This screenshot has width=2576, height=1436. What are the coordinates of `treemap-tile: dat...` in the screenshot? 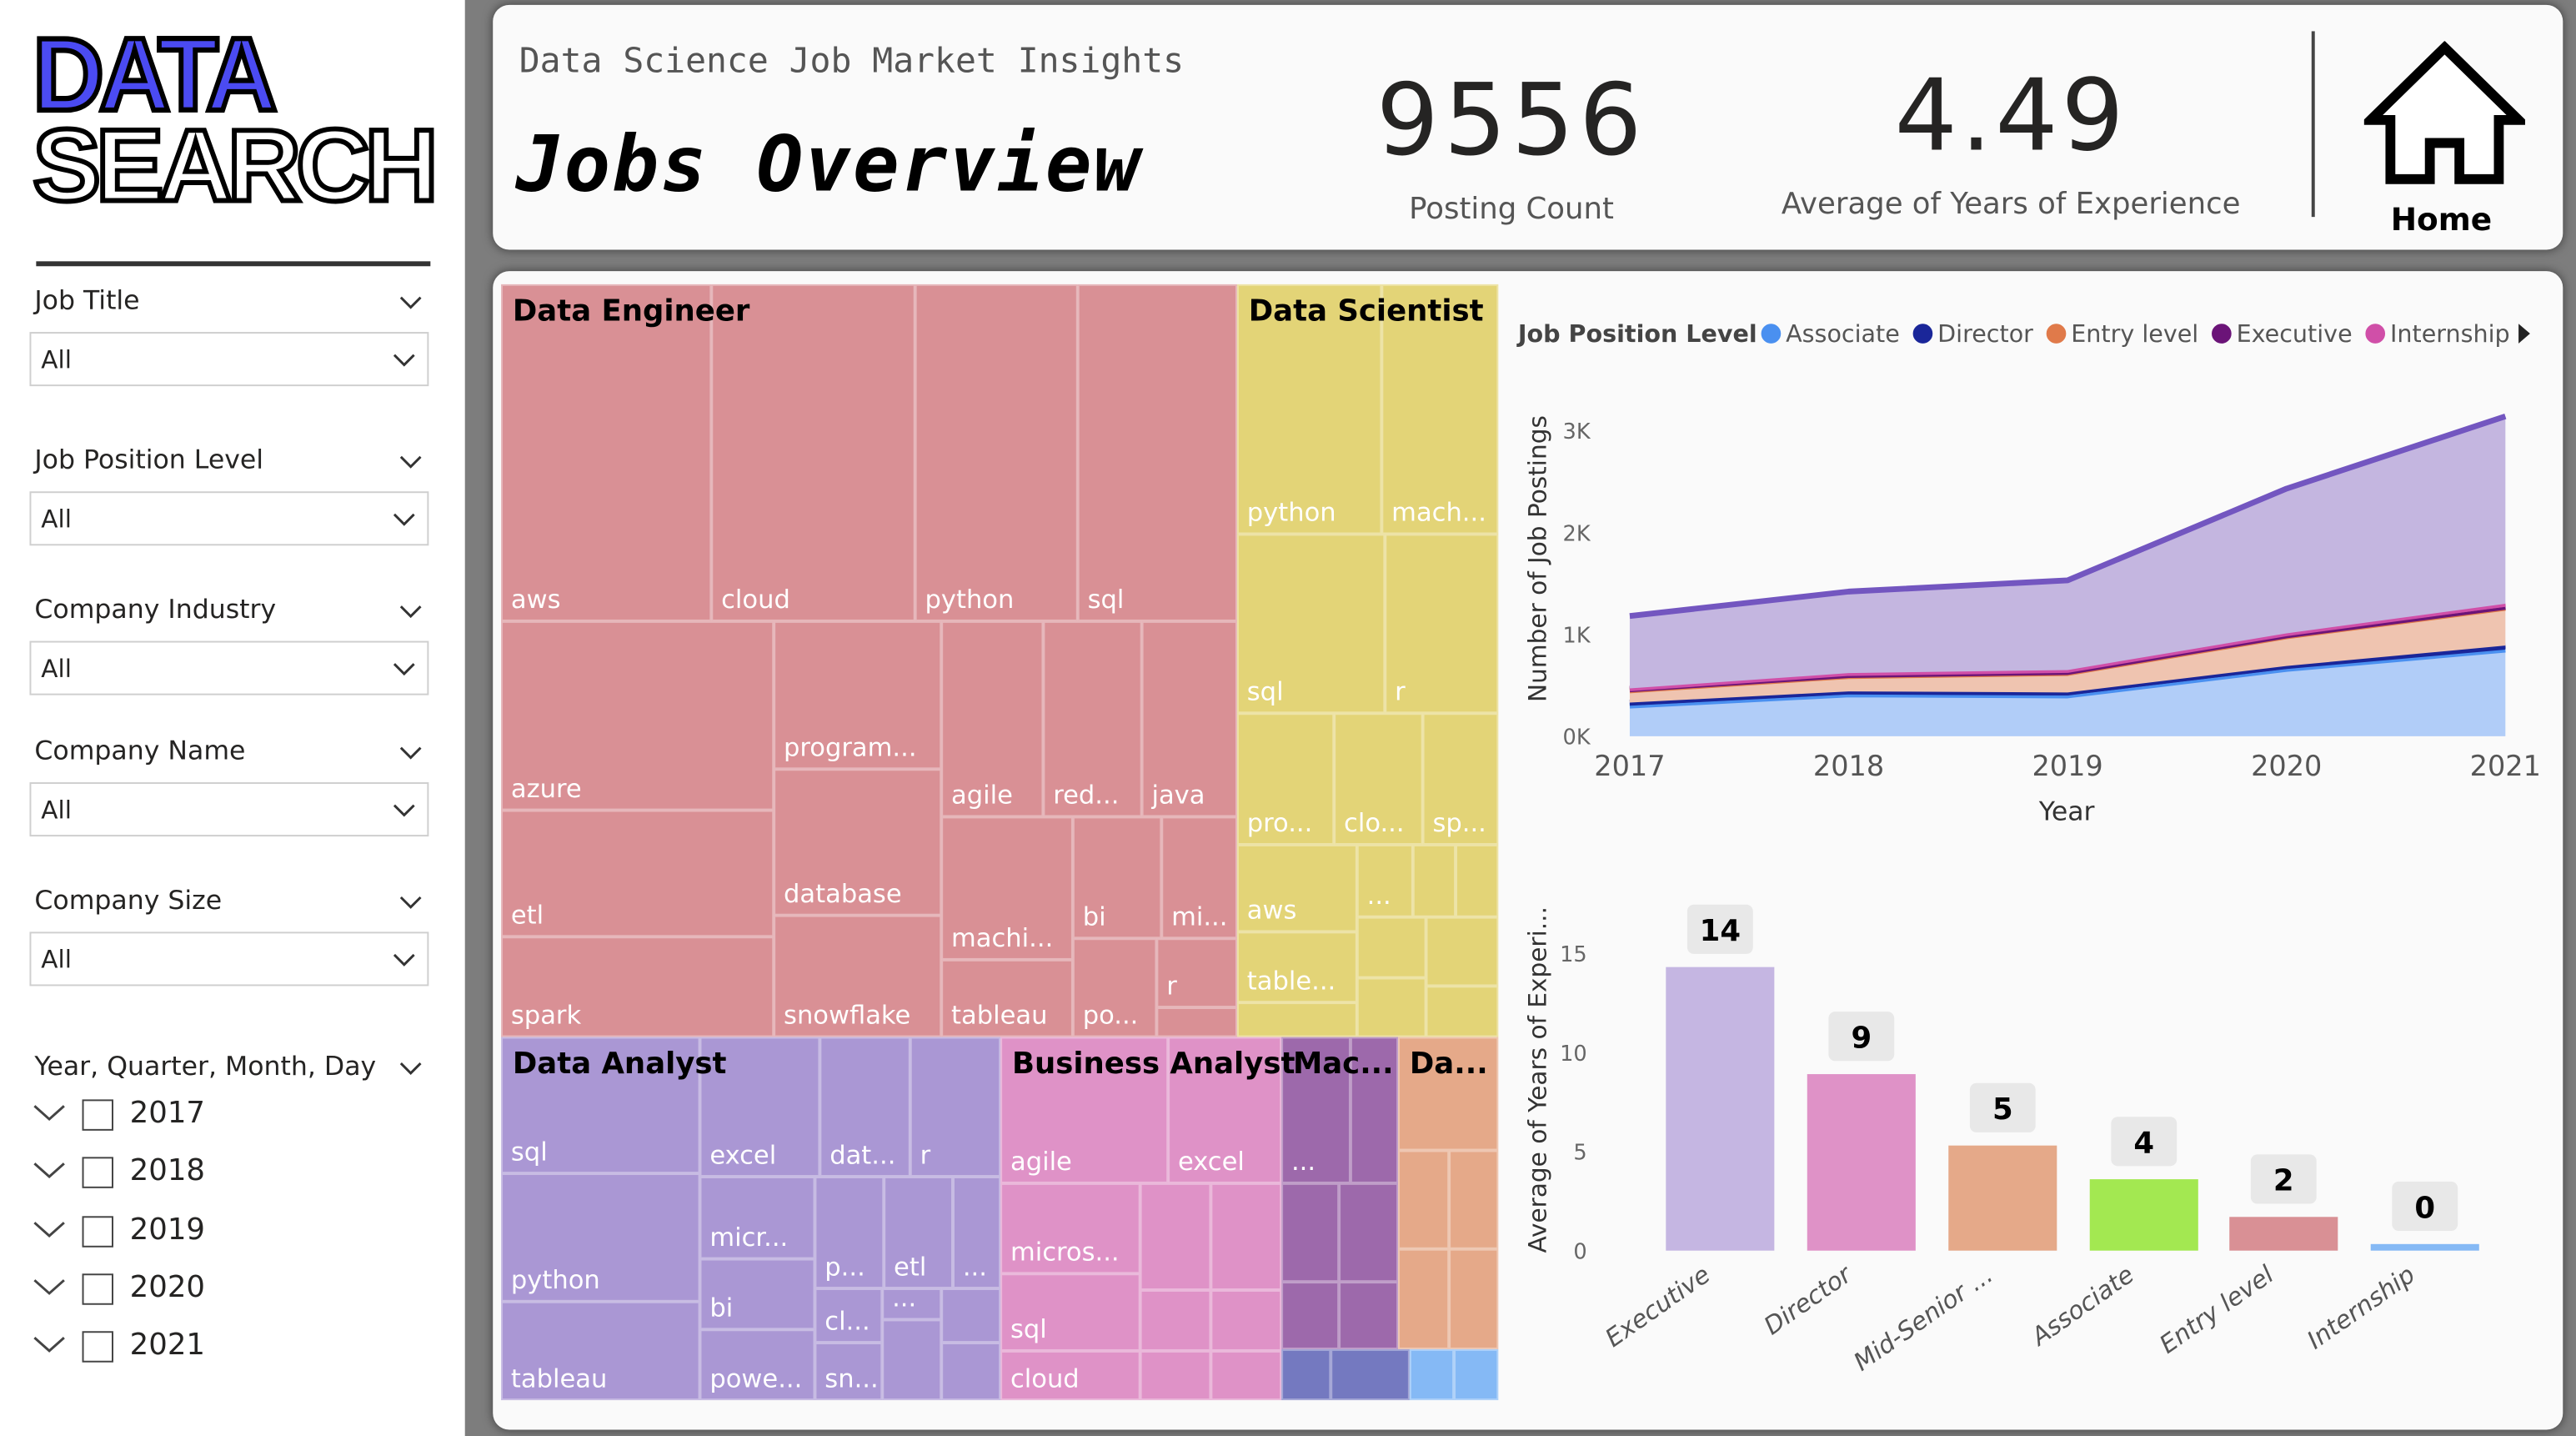 It's located at (864, 1107).